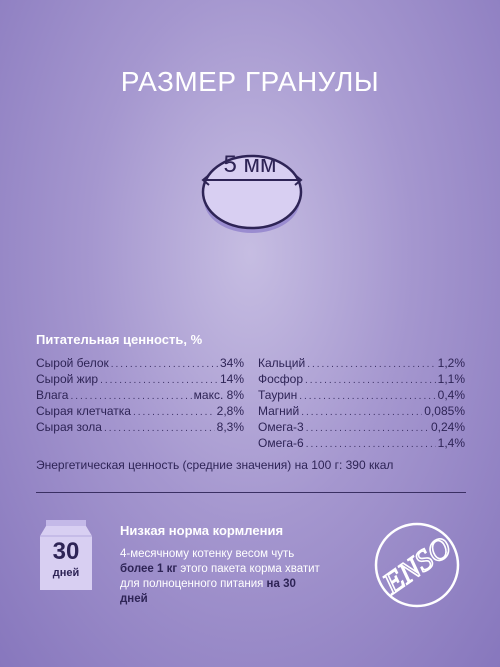 The height and width of the screenshot is (667, 500). What do you see at coordinates (208, 591) in the screenshot?
I see `feeding-text-bold: на 30 дней` at bounding box center [208, 591].